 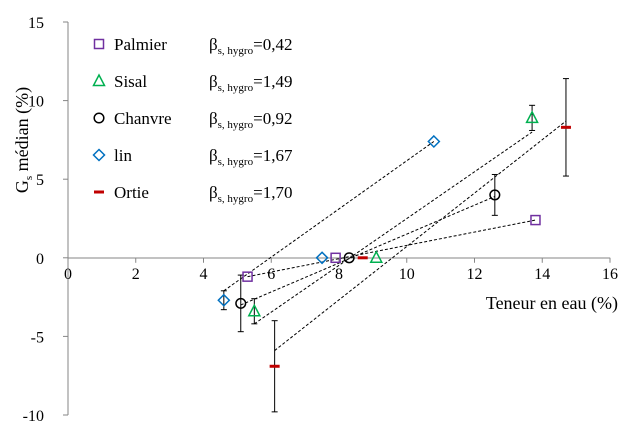 I want to click on legend-item-lin: lin βs, hygro=1,67, so click(x=192, y=157).